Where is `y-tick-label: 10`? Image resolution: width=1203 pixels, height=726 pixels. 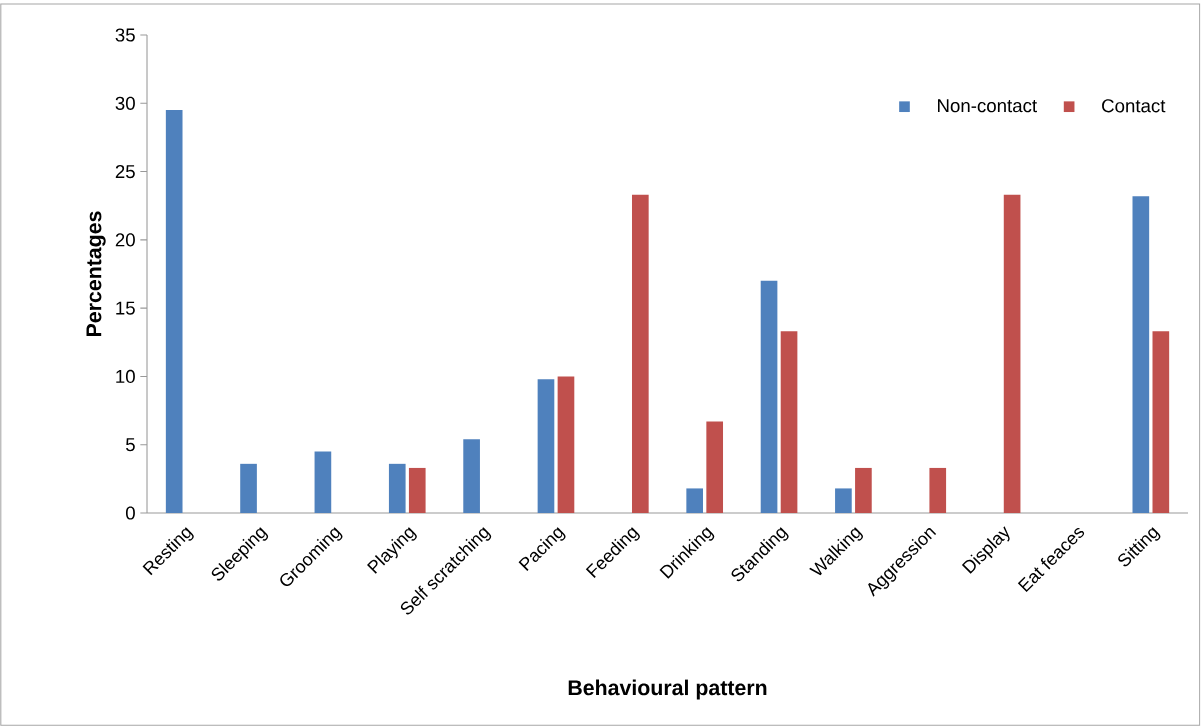
y-tick-label: 10 is located at coordinates (125, 376).